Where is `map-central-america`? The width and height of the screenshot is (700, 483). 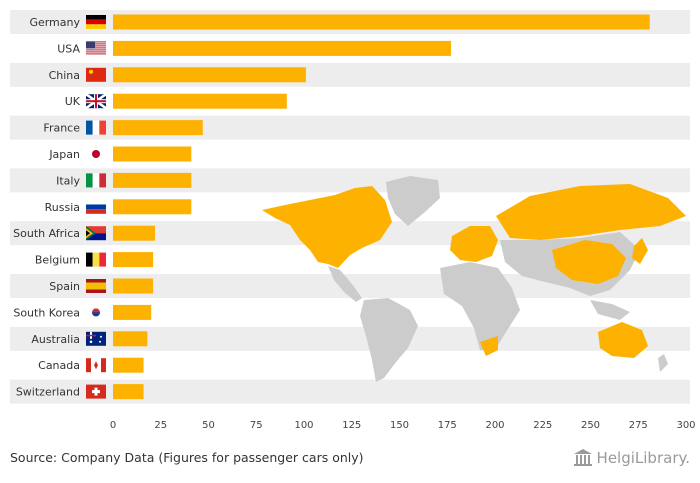
map-central-america is located at coordinates (345, 284).